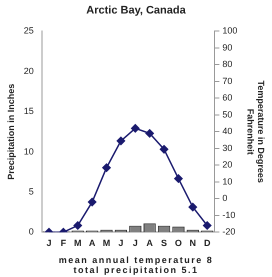 The image size is (272, 277). I want to click on y2-axis-title: Temperature in Degrees Fahrenheit, so click(255, 131).